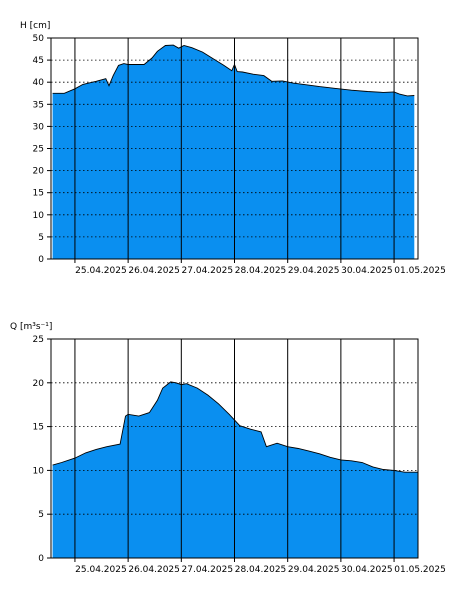  What do you see at coordinates (31, 327) in the screenshot?
I see `y-axis-title: Q [m³s⁻¹]` at bounding box center [31, 327].